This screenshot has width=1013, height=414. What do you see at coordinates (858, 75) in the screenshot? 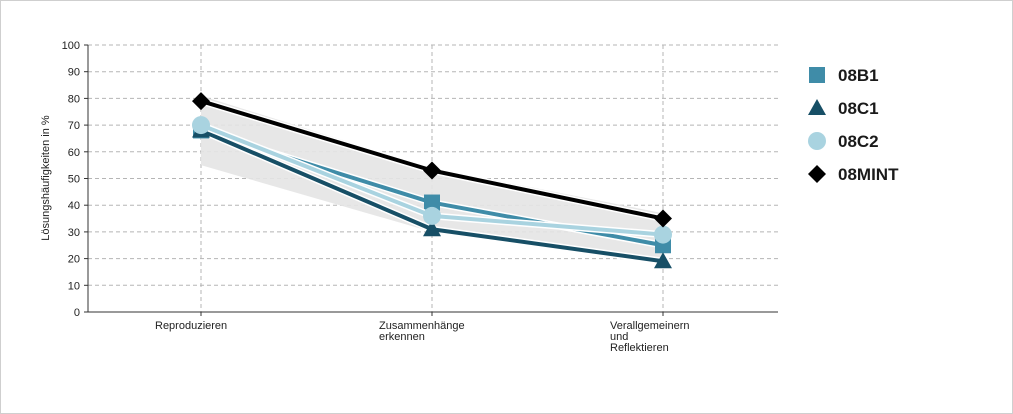
I see `legend-label-08b1: 08B1` at bounding box center [858, 75].